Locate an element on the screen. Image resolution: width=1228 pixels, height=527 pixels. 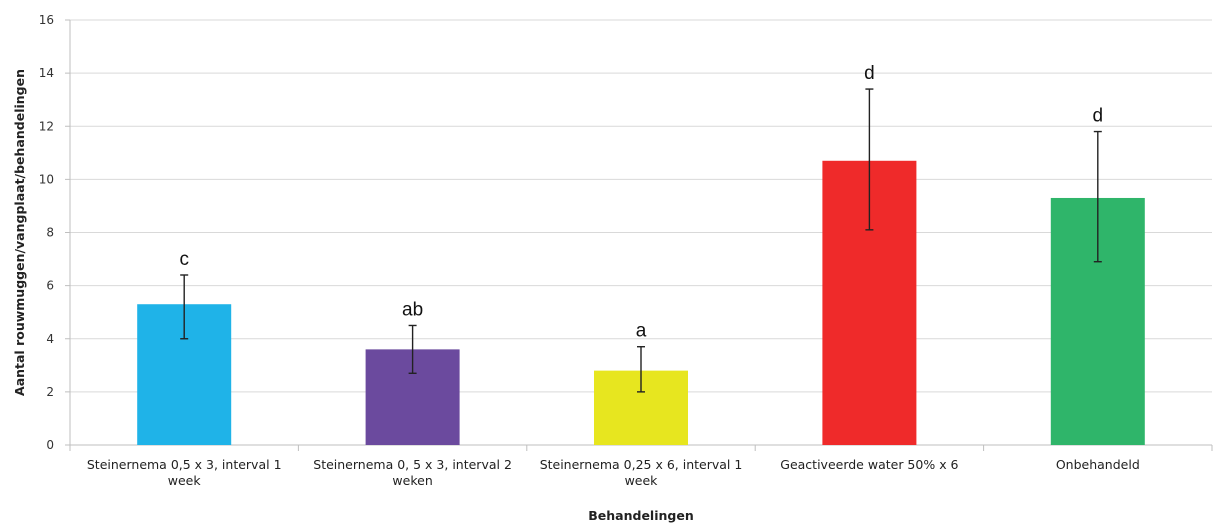
y-tick-label: 6 is located at coordinates (50, 286).